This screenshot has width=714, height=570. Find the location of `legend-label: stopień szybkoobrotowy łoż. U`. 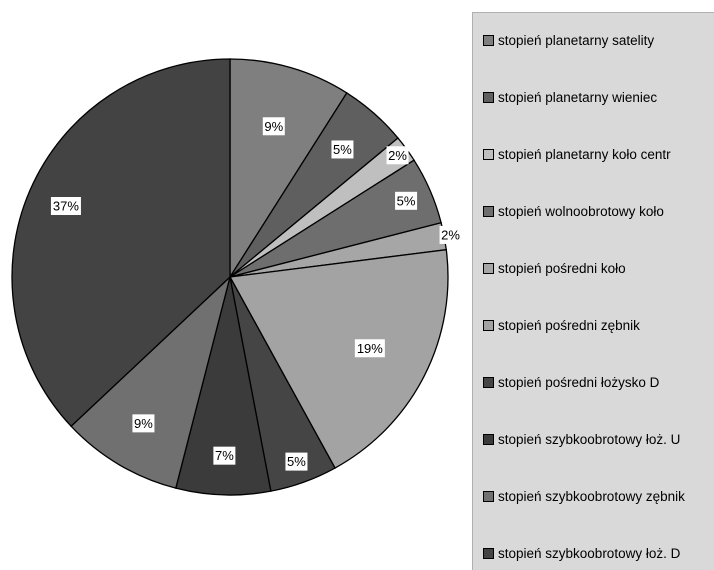

legend-label: stopień szybkoobrotowy łoż. U is located at coordinates (589, 439).